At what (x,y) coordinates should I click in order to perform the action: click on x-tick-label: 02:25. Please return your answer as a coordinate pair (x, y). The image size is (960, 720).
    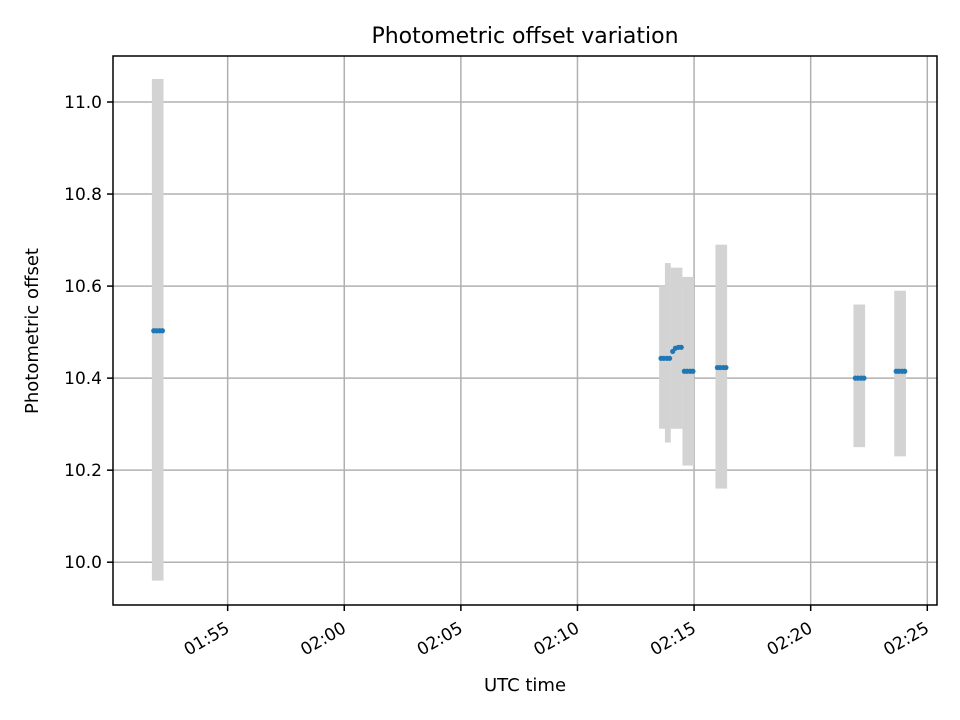
    Looking at the image, I should click on (906, 639).